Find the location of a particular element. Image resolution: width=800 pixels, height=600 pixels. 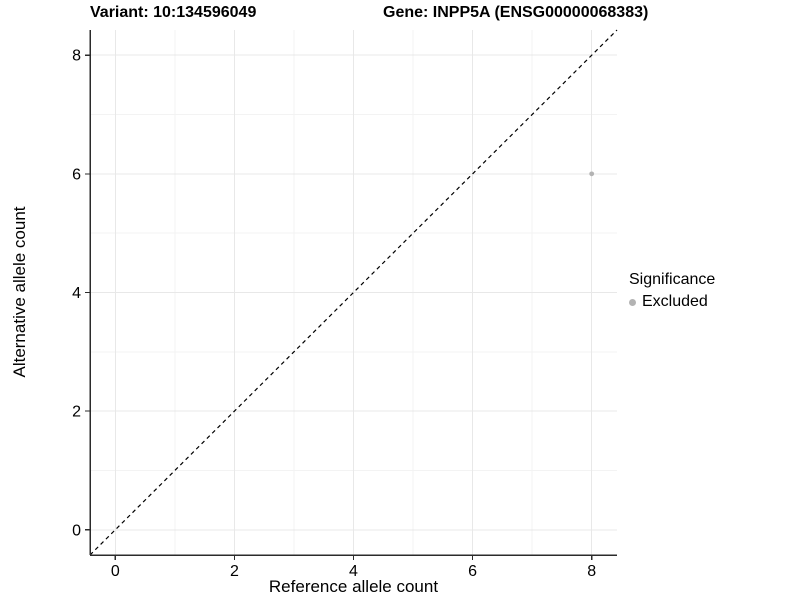

y-tick-label: 8 is located at coordinates (76, 56).